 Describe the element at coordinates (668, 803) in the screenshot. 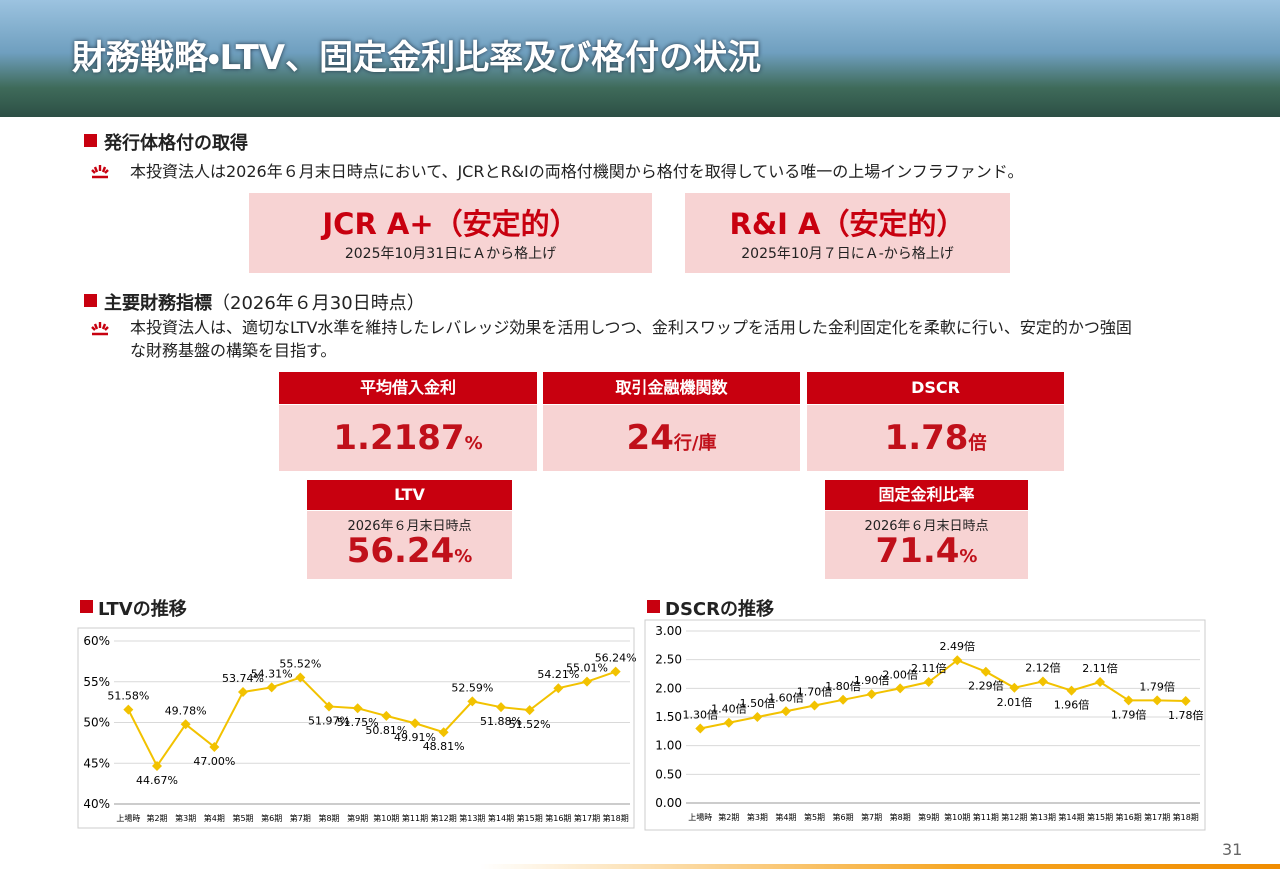

I see `y-tick-label: 0.00` at that location.